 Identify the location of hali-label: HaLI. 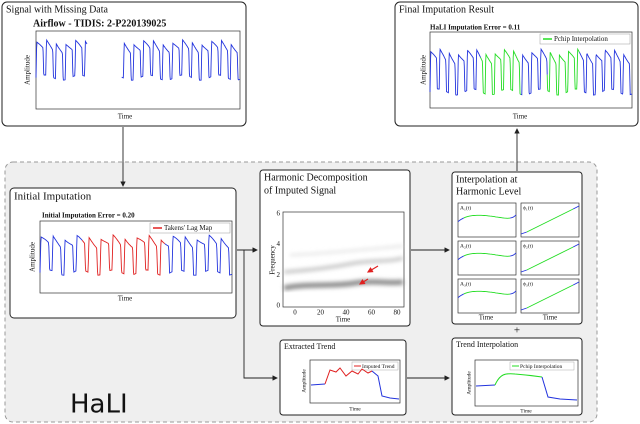
(99, 405).